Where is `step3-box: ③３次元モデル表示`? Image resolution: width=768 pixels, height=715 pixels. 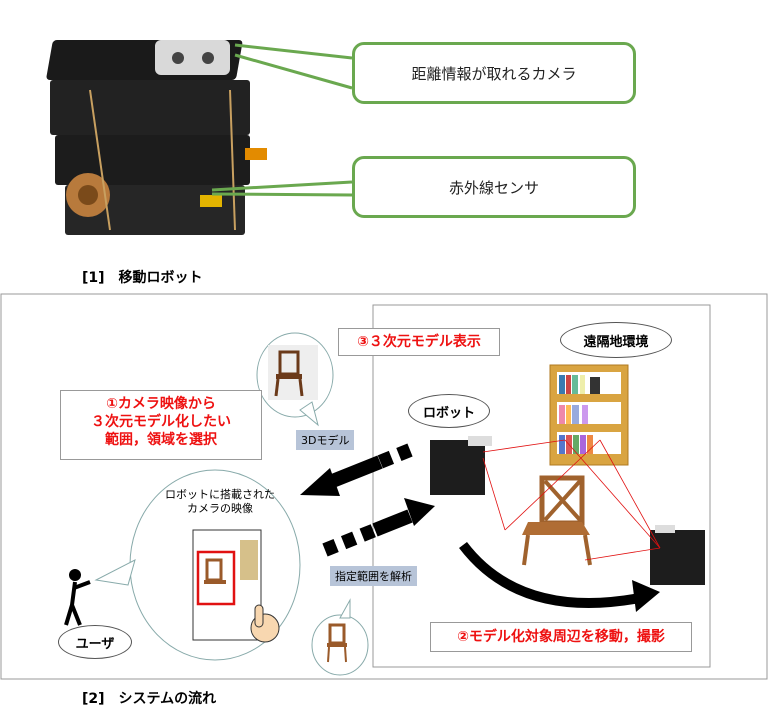
step3-box: ③３次元モデル表示 is located at coordinates (419, 342).